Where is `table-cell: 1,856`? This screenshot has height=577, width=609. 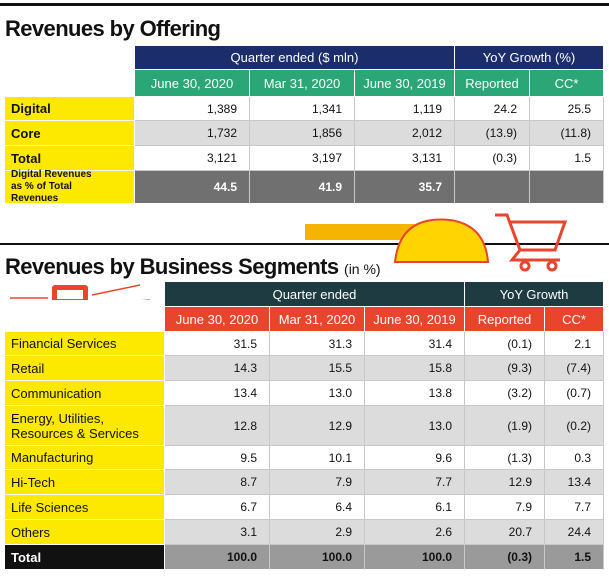
table-cell: 1,856 is located at coordinates (302, 133).